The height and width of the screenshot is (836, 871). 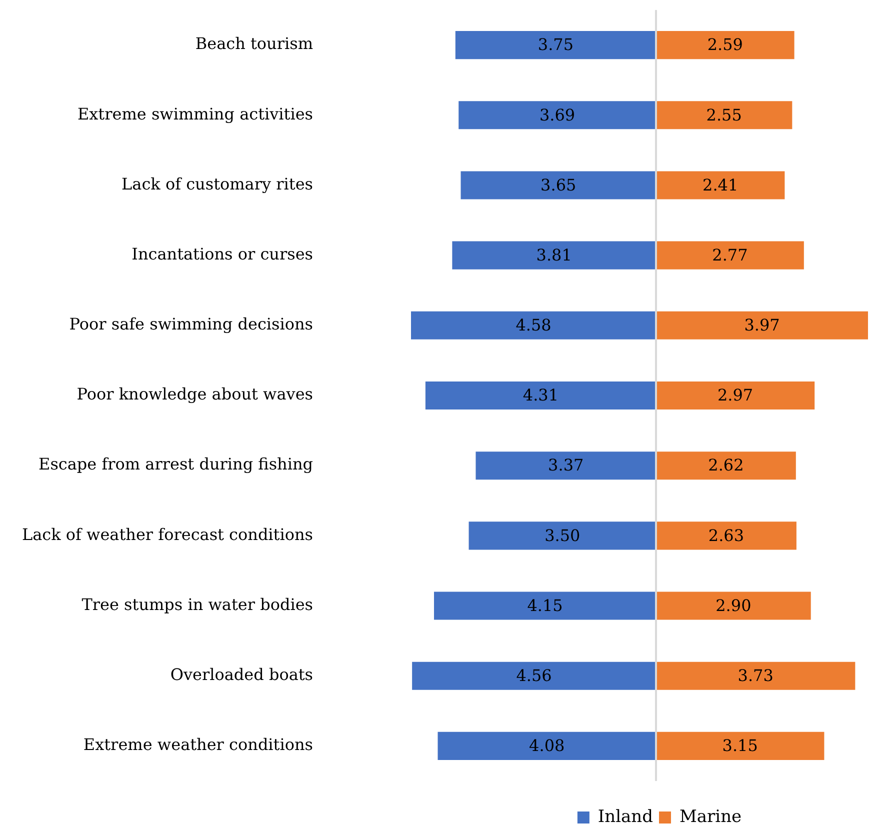 What do you see at coordinates (194, 394) in the screenshot?
I see `y-tick-label: Poor knowledge about waves` at bounding box center [194, 394].